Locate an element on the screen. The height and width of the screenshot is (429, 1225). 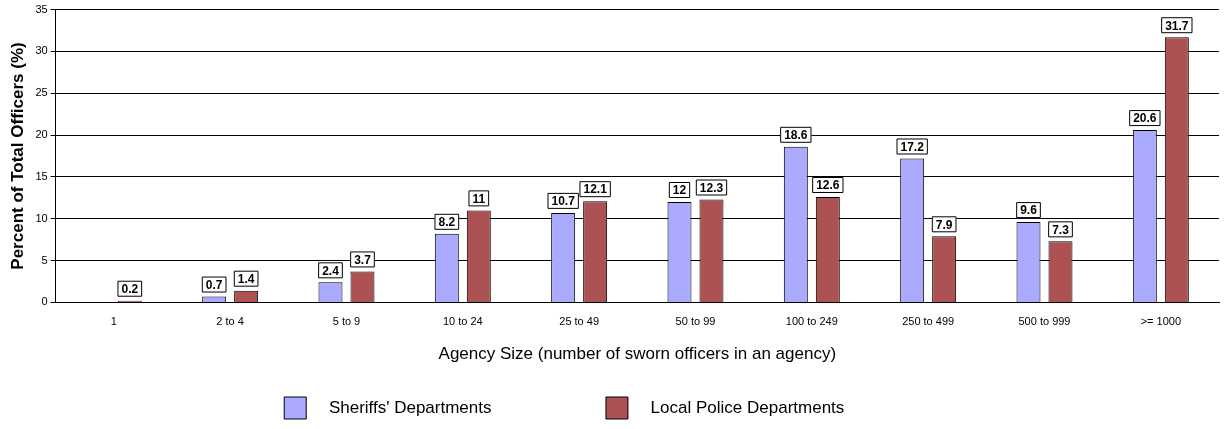
data-label: 7.9 is located at coordinates (944, 224).